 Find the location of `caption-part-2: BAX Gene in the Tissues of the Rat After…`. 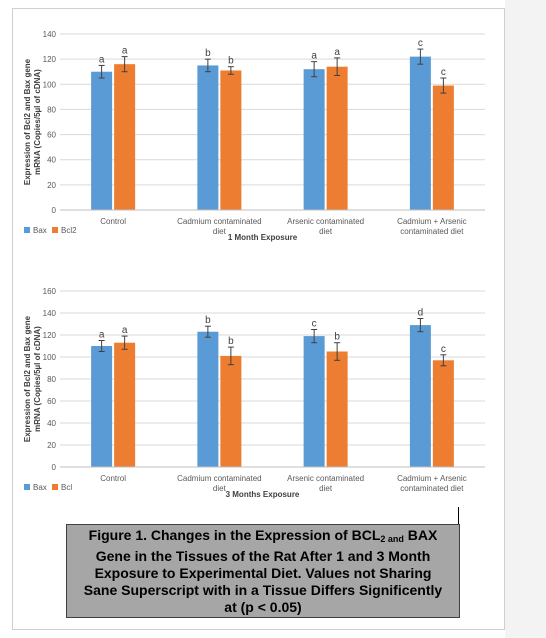

caption-part-2: BAX Gene in the Tissues of the Rat After… is located at coordinates (263, 570).